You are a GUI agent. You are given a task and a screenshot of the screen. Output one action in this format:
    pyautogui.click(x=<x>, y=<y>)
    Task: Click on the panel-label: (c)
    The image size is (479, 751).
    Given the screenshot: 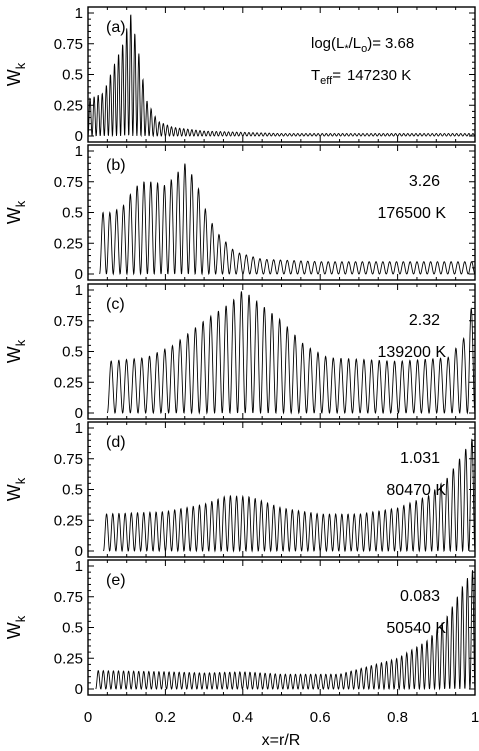 What is the action you would take?
    pyautogui.click(x=115, y=304)
    